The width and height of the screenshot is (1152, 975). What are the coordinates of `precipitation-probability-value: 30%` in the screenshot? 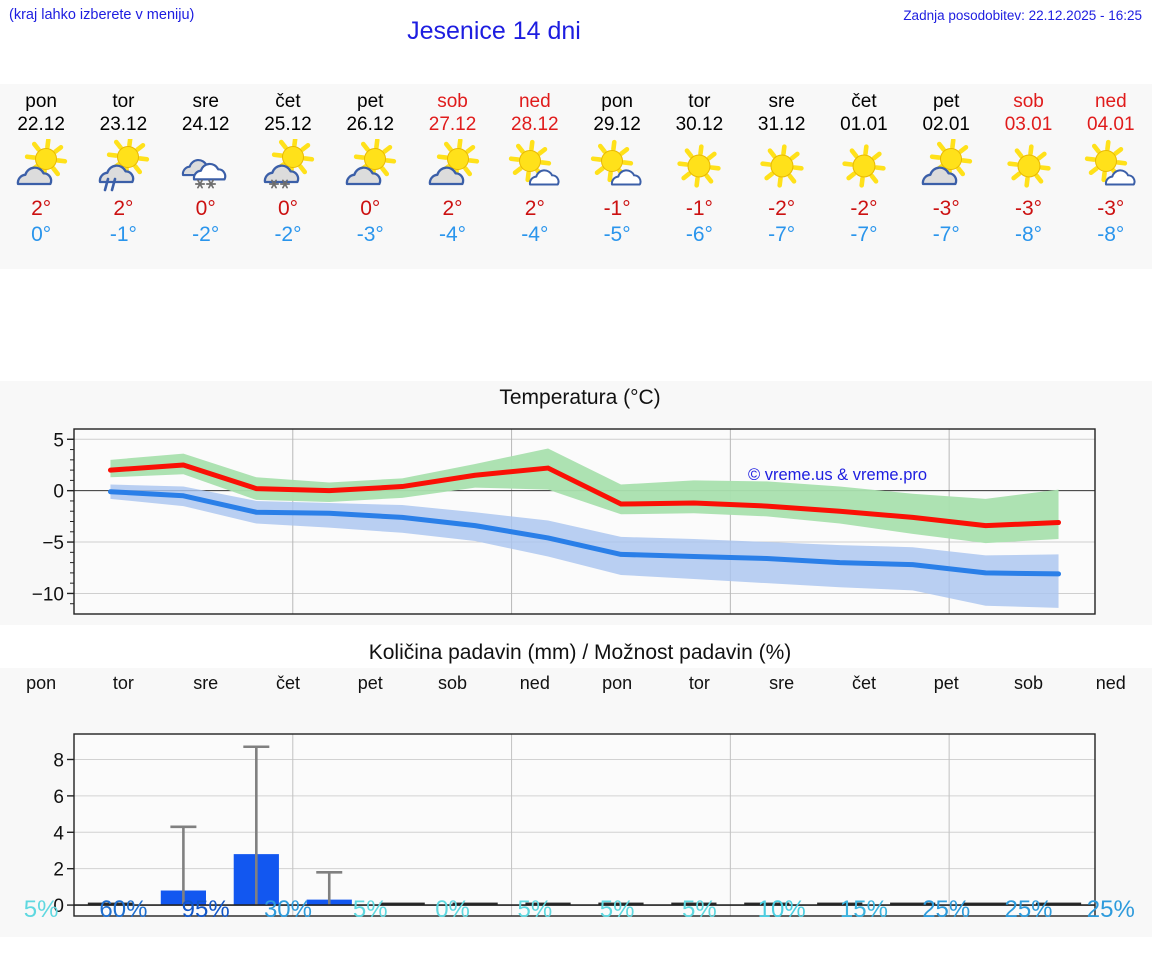 It's located at (287, 909).